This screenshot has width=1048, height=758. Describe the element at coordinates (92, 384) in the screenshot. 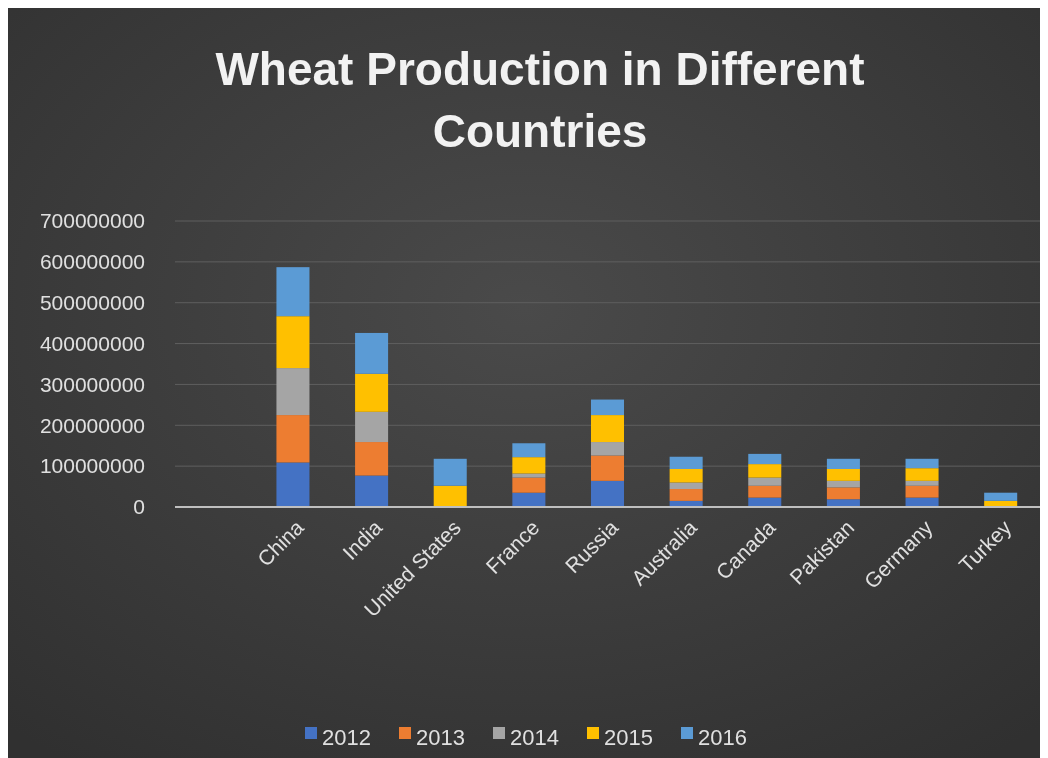

I see `y-tick-label: 300000000` at that location.